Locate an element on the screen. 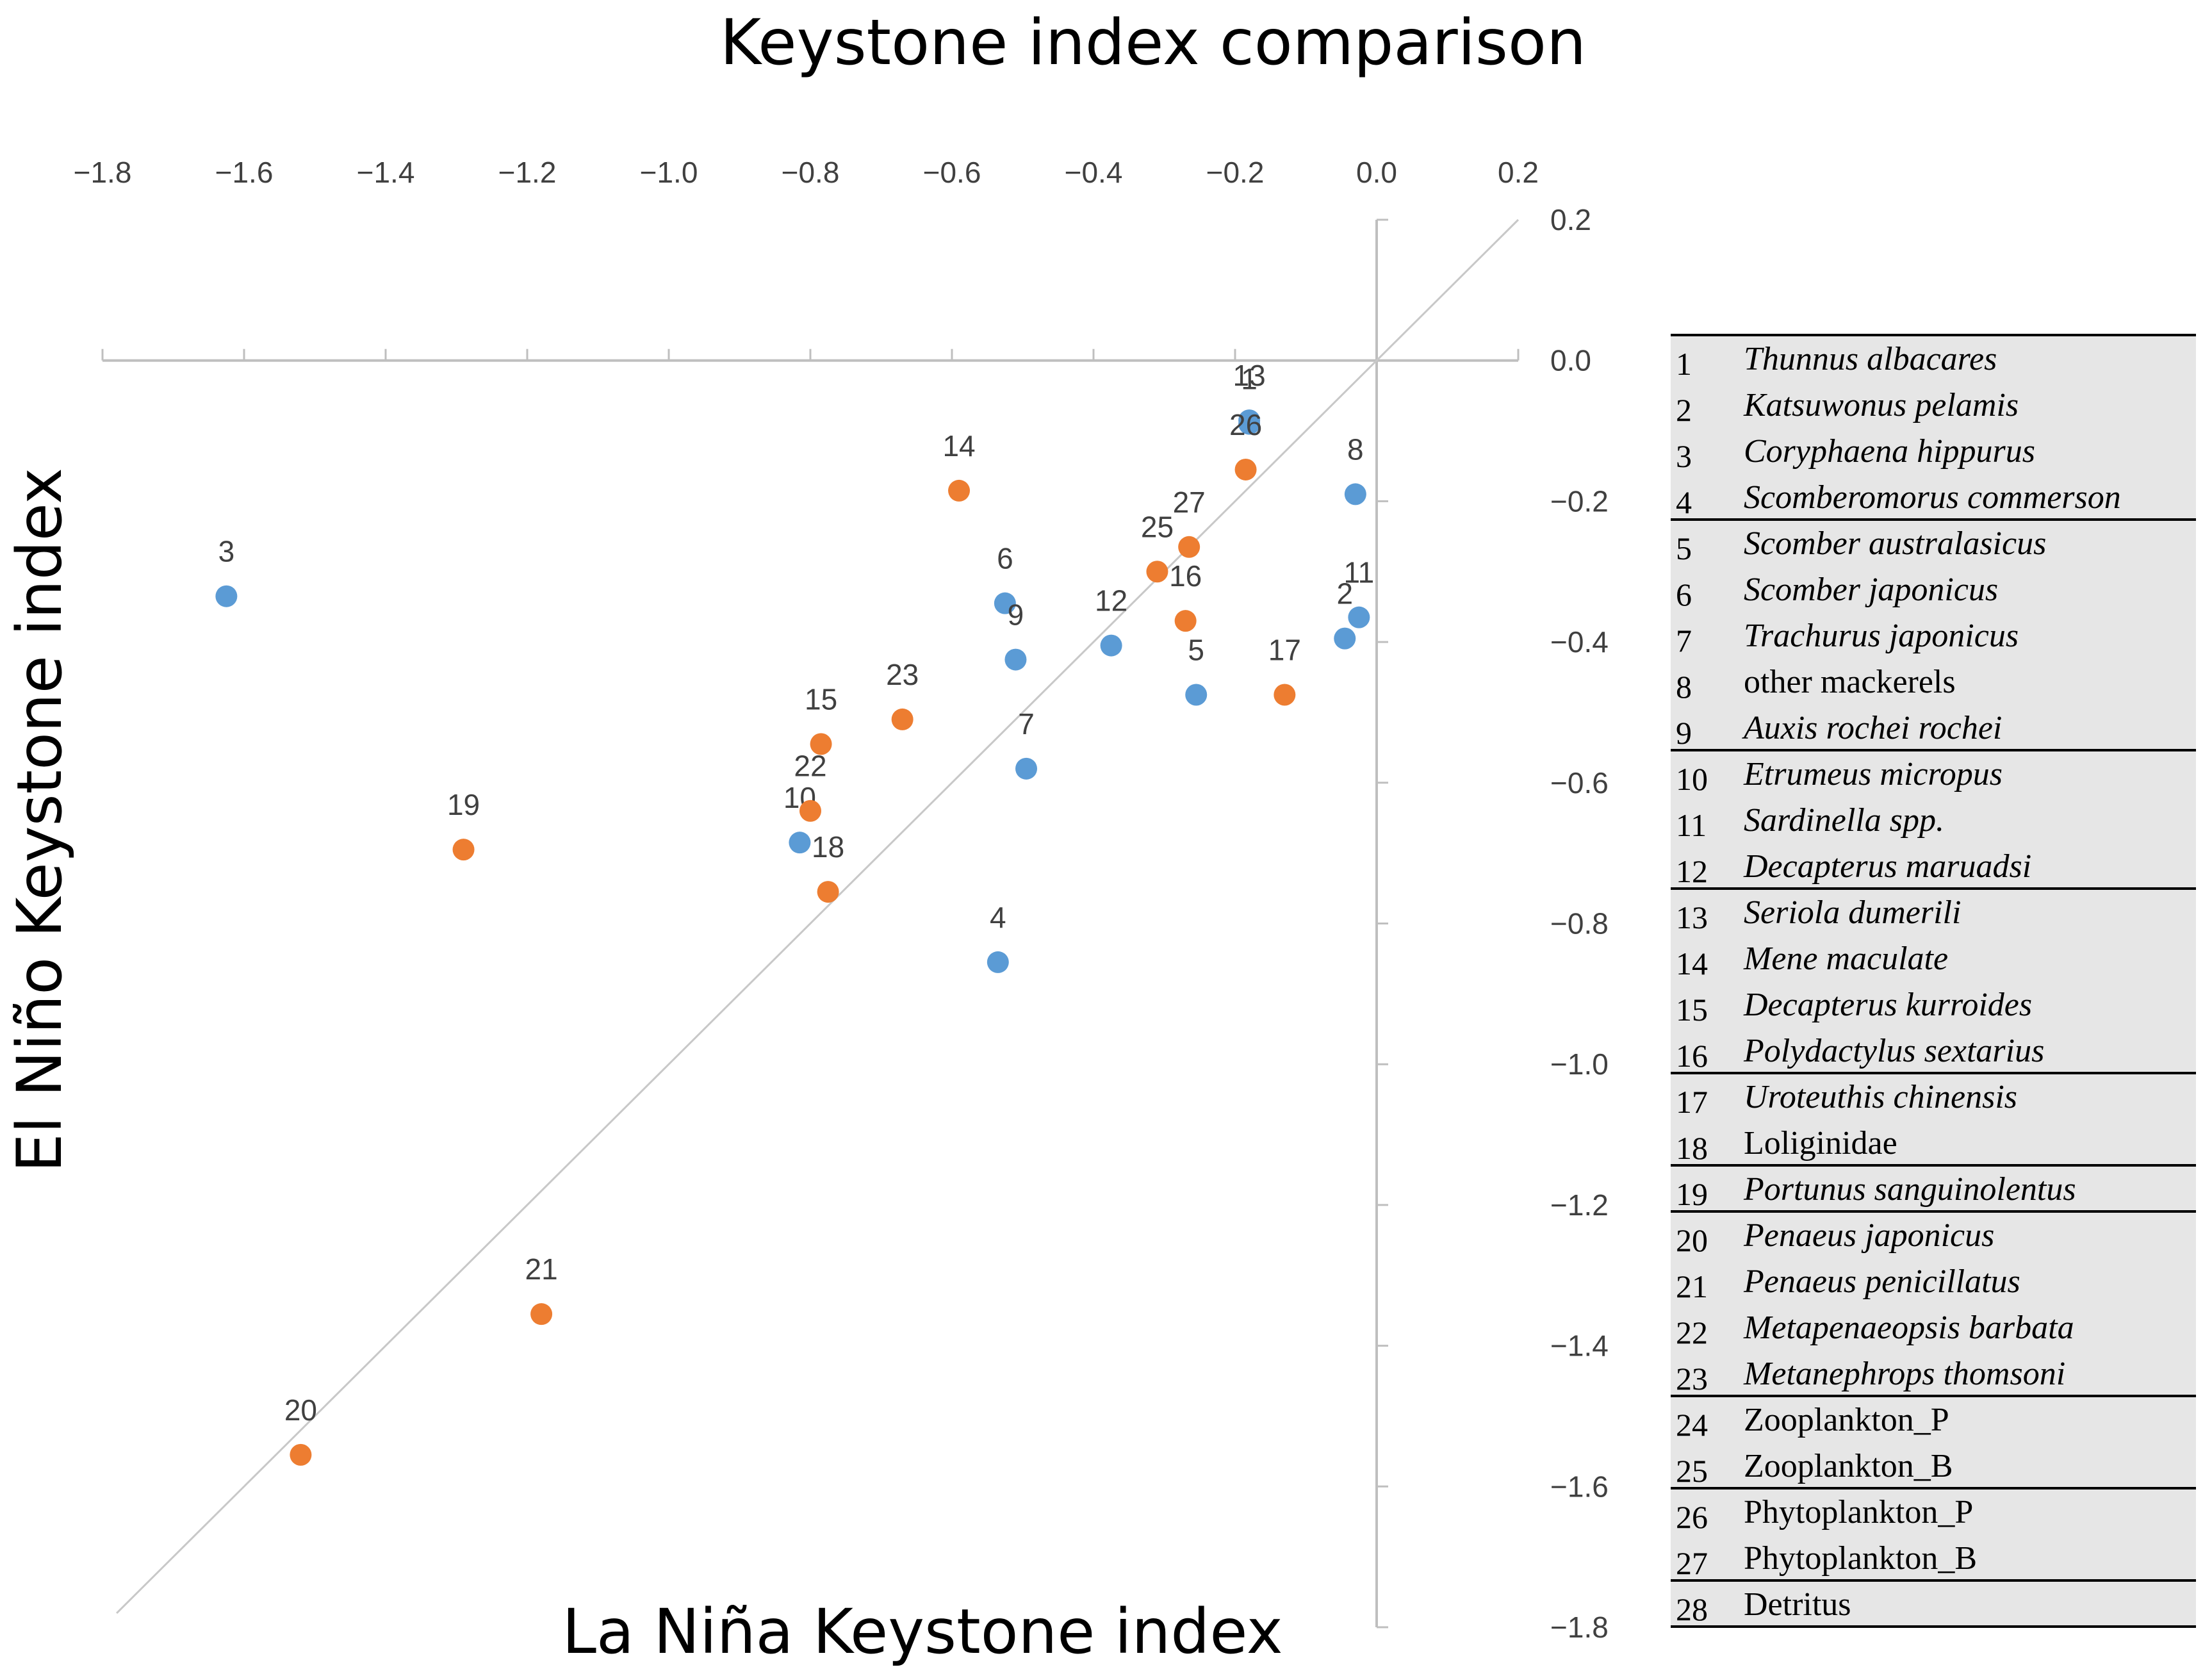 This screenshot has width=2212, height=1674. x-tick-label: −1.8 is located at coordinates (103, 172).